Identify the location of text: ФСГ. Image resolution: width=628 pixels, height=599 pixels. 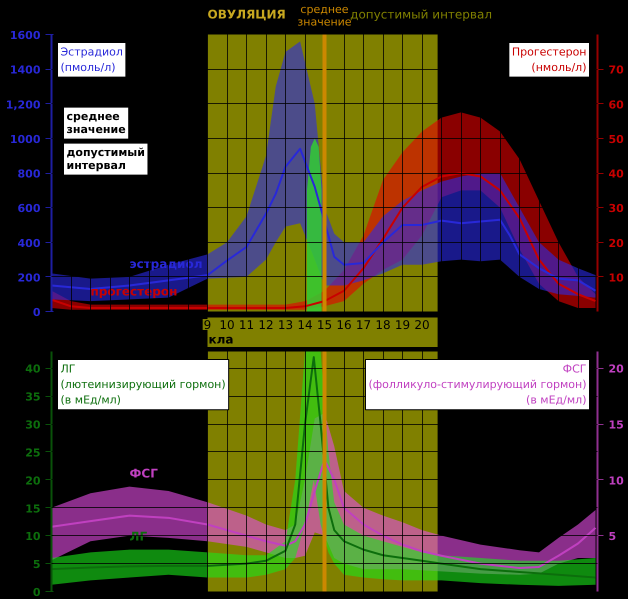
(144, 473).